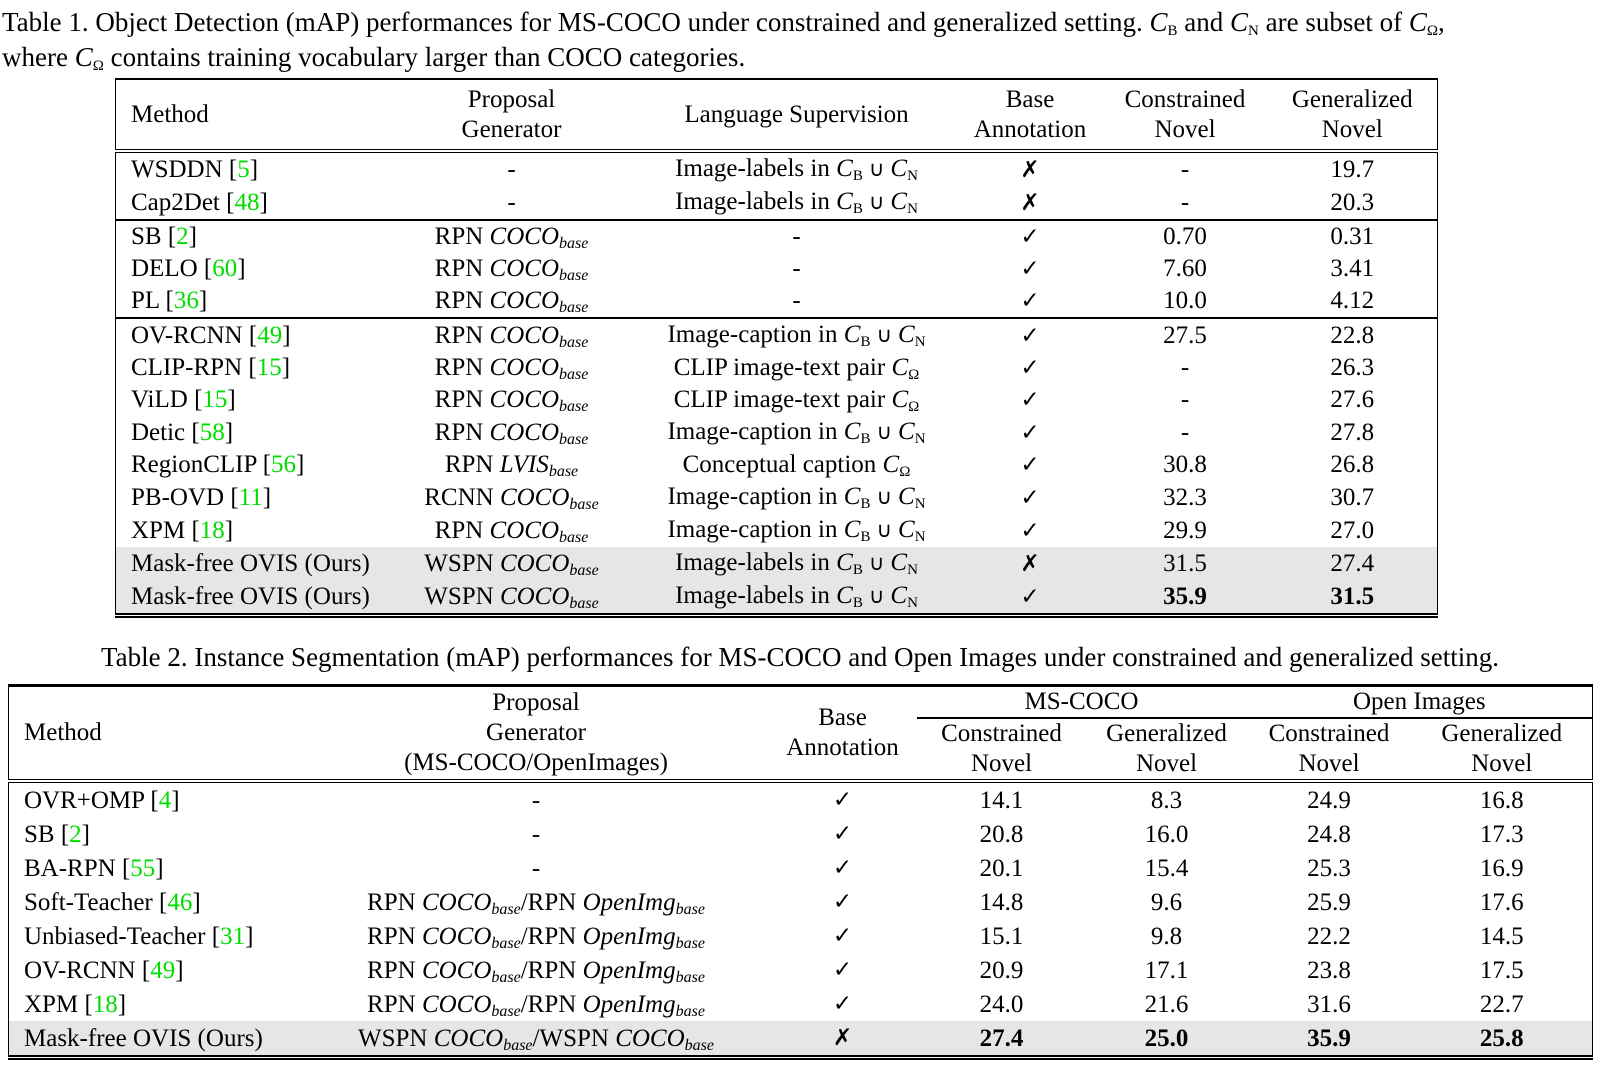  I want to click on t2-cell-method: OV-RCNN [49], so click(104, 970).